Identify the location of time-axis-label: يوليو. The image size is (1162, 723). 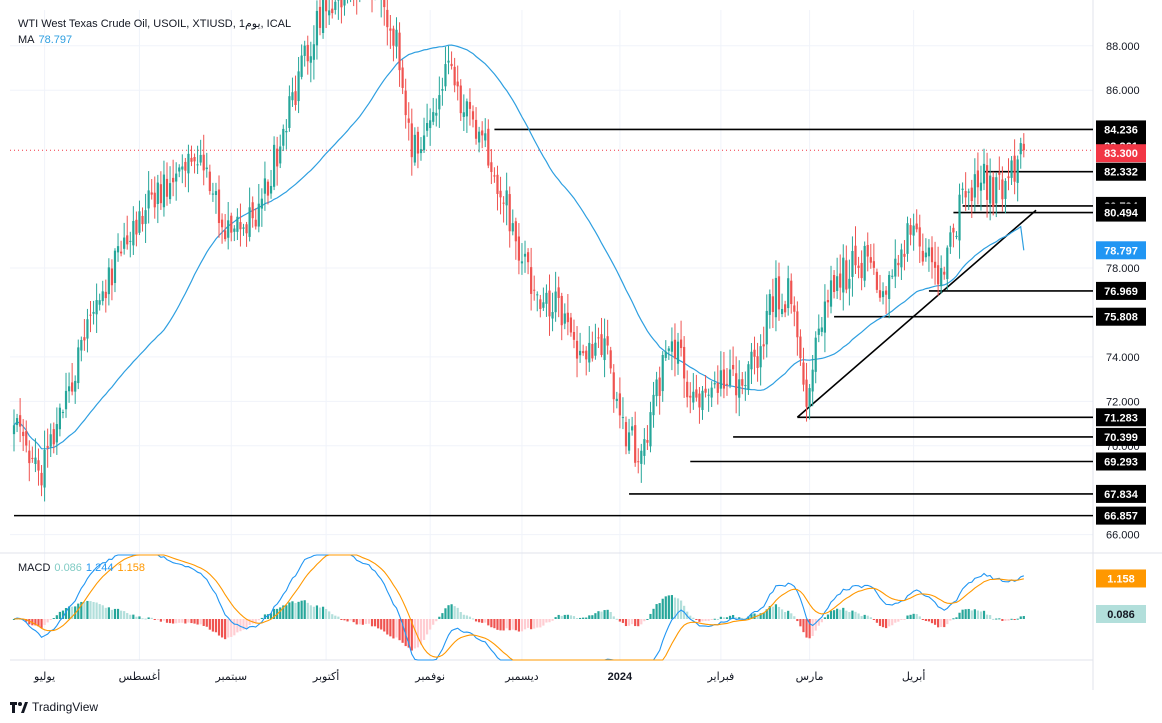
(44, 677).